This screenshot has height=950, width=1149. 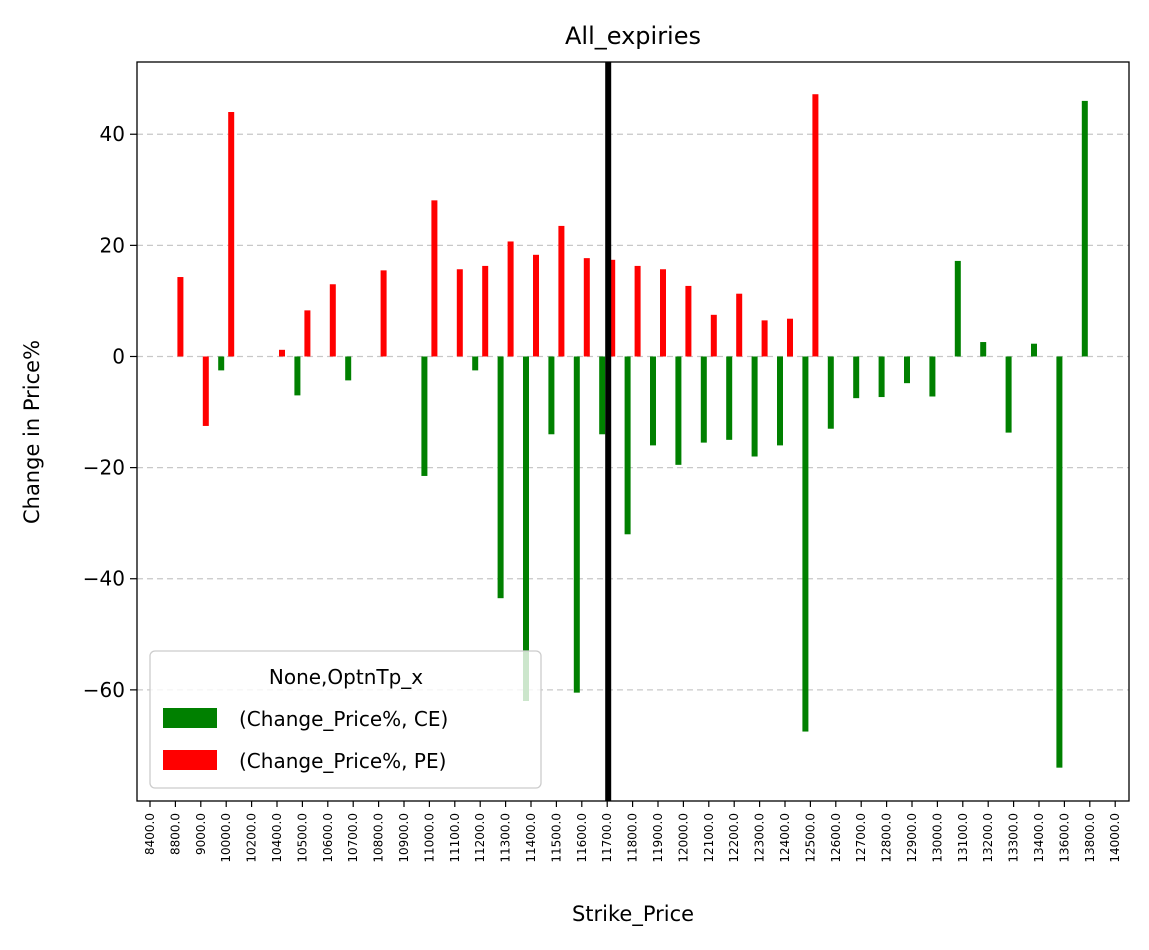 I want to click on x-tick-label: 10700.0, so click(x=353, y=838).